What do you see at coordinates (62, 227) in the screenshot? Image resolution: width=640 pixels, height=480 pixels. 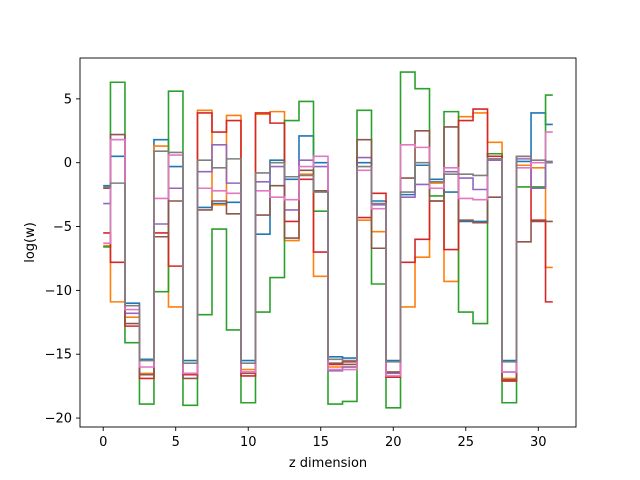 I see `y-tick-label: −5` at bounding box center [62, 227].